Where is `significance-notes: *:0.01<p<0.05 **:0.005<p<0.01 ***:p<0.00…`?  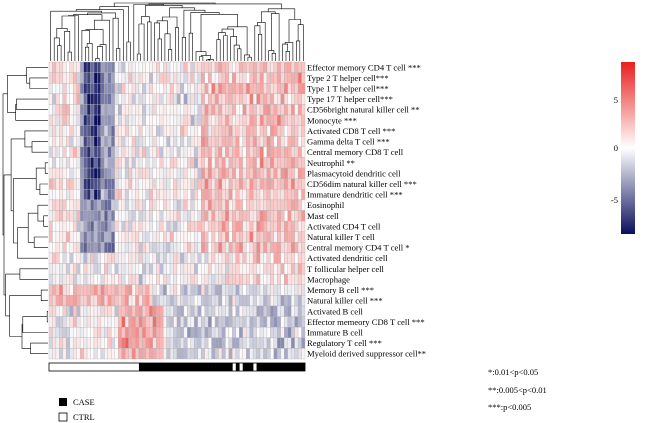 significance-notes: *:0.01<p<0.05 **:0.005<p<0.01 ***:p<0.00… is located at coordinates (517, 389).